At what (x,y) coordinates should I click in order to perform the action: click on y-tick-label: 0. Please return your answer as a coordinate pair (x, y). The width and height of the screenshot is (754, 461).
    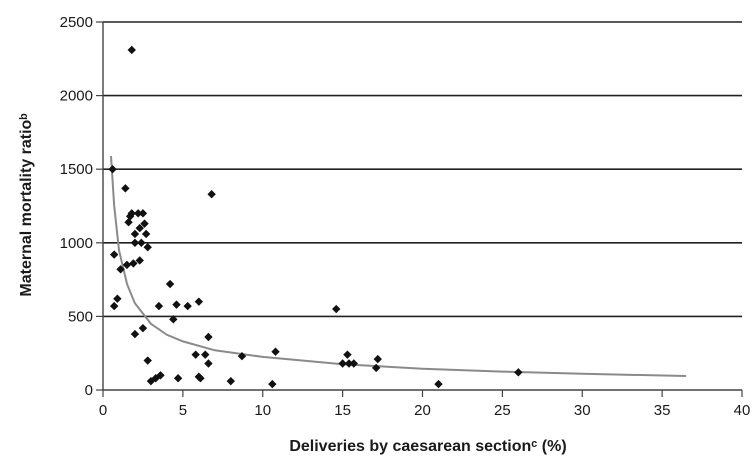
    Looking at the image, I should click on (89, 390).